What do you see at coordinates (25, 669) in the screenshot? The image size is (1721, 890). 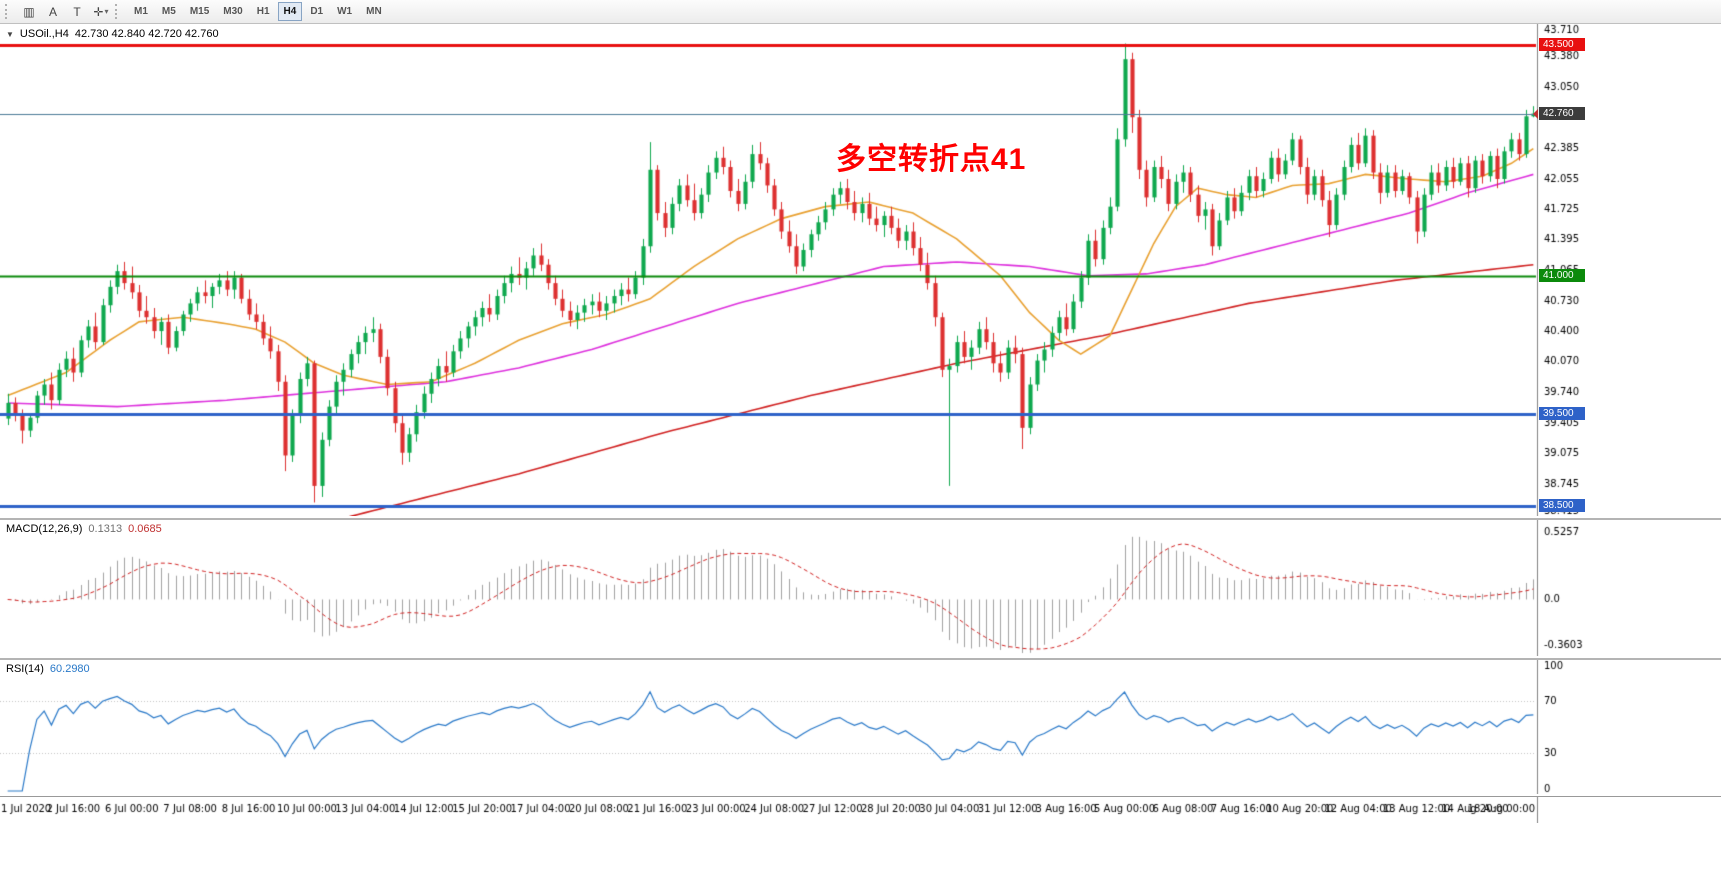 I see `rsi-name: RSI(14)` at bounding box center [25, 669].